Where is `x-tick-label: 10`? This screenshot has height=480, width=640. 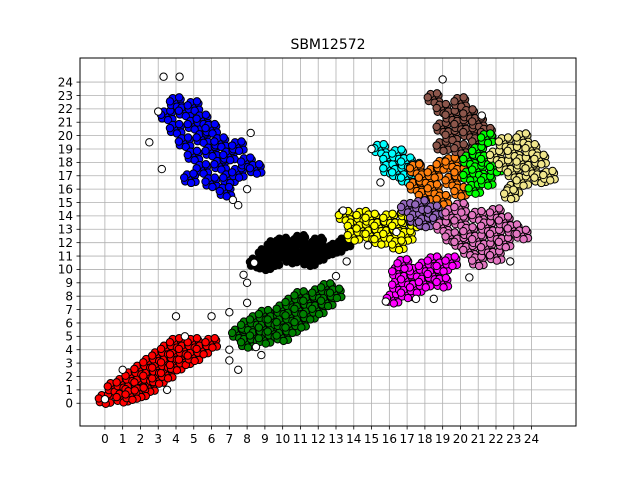 x-tick-label: 10 is located at coordinates (282, 439).